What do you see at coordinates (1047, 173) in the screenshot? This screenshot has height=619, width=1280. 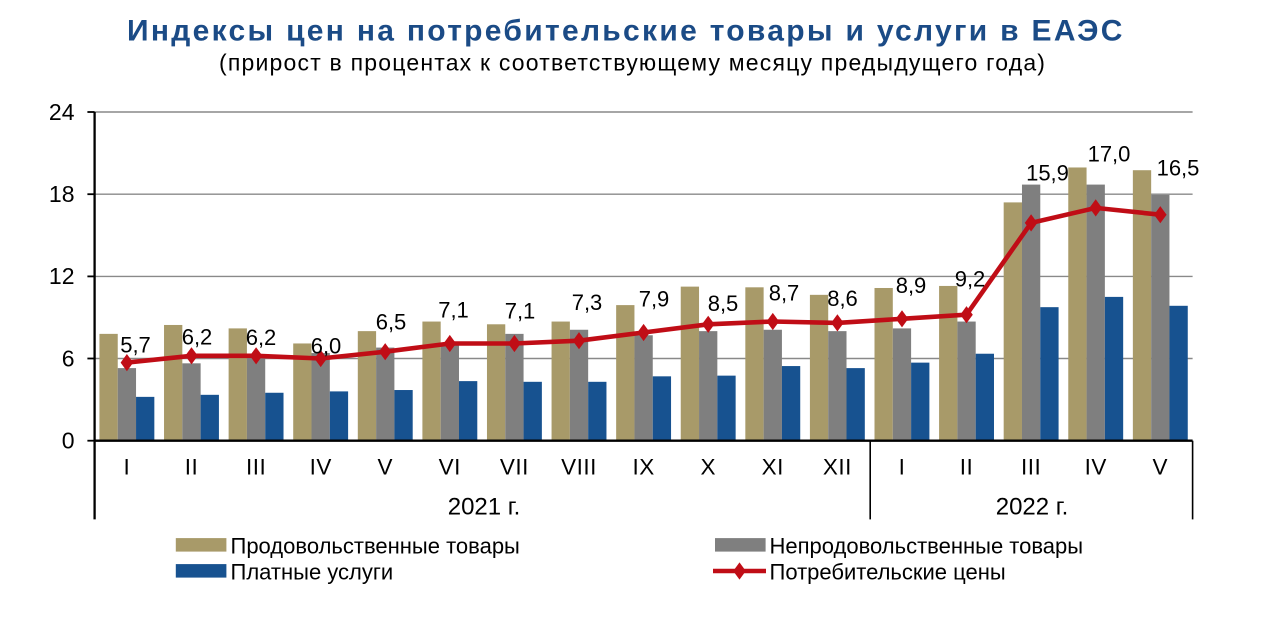 I see `svg-text: 15,9` at bounding box center [1047, 173].